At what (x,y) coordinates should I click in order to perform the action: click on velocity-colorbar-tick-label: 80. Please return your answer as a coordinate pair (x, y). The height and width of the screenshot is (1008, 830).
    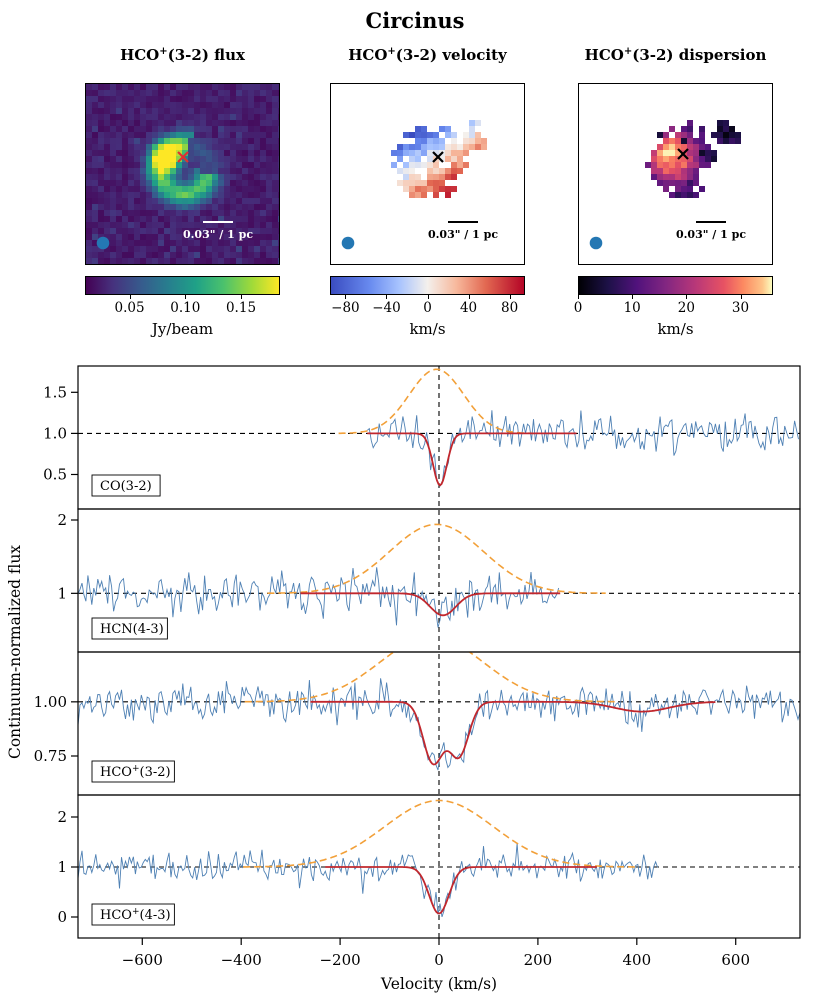
    Looking at the image, I should click on (510, 308).